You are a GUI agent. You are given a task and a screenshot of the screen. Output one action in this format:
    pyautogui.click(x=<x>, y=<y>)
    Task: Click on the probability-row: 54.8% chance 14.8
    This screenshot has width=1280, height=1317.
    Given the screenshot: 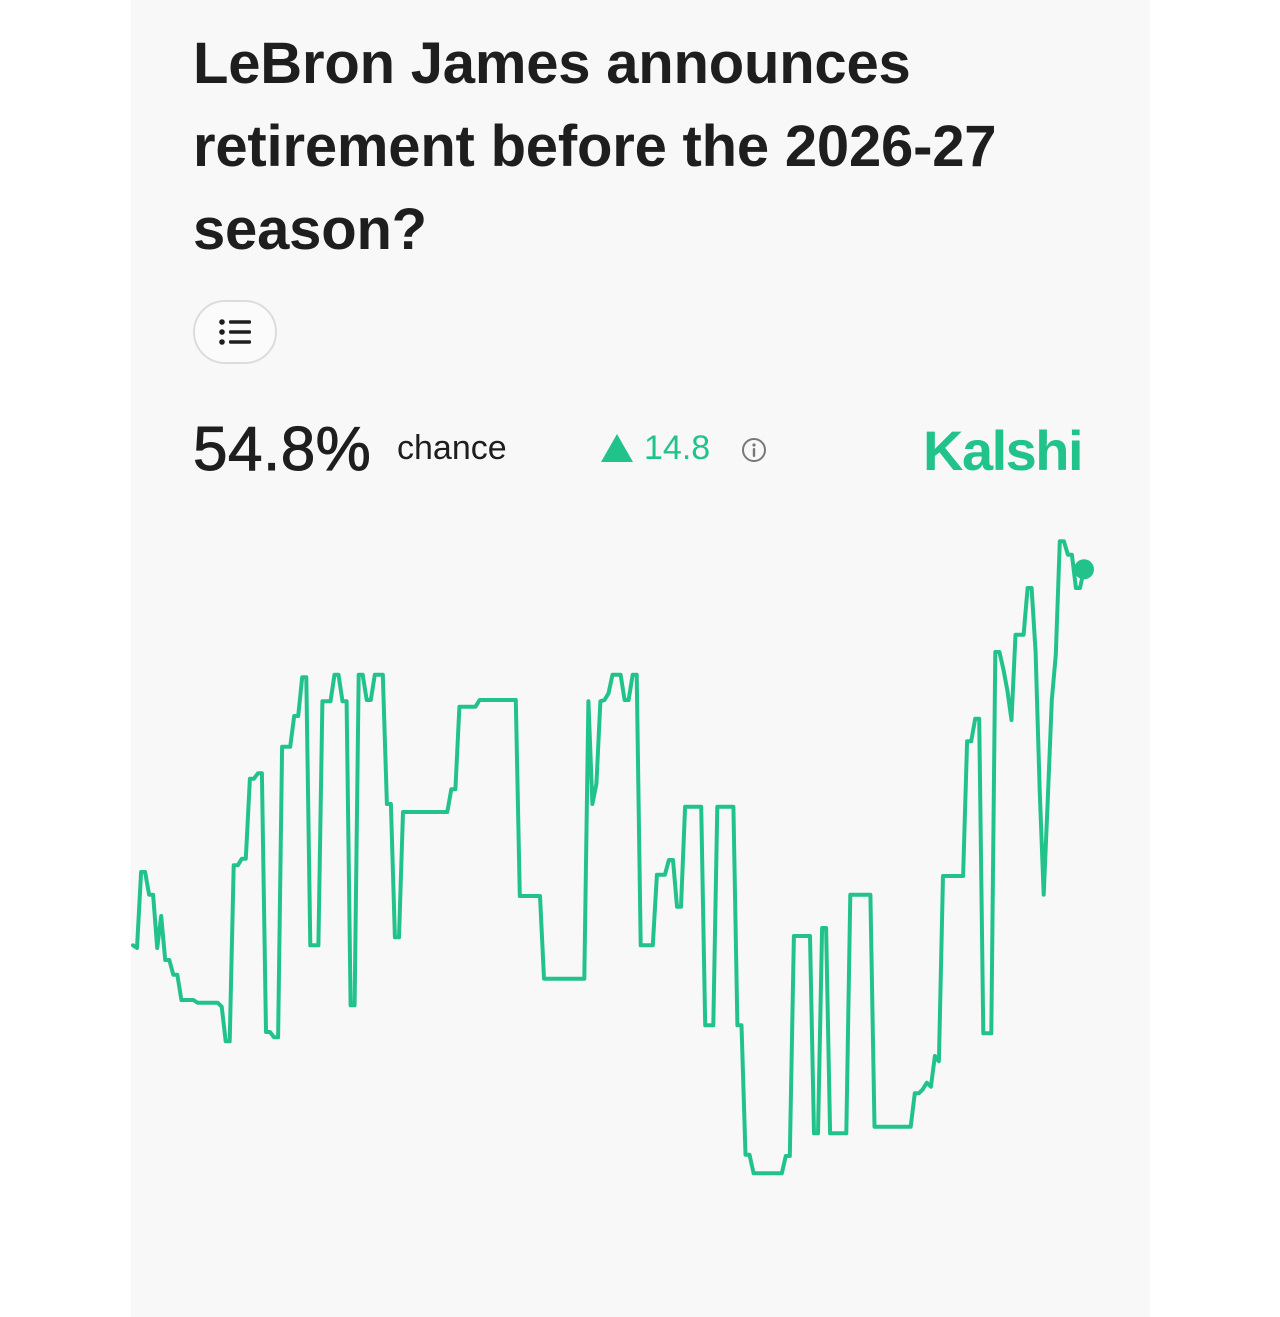 What is the action you would take?
    pyautogui.click(x=642, y=450)
    